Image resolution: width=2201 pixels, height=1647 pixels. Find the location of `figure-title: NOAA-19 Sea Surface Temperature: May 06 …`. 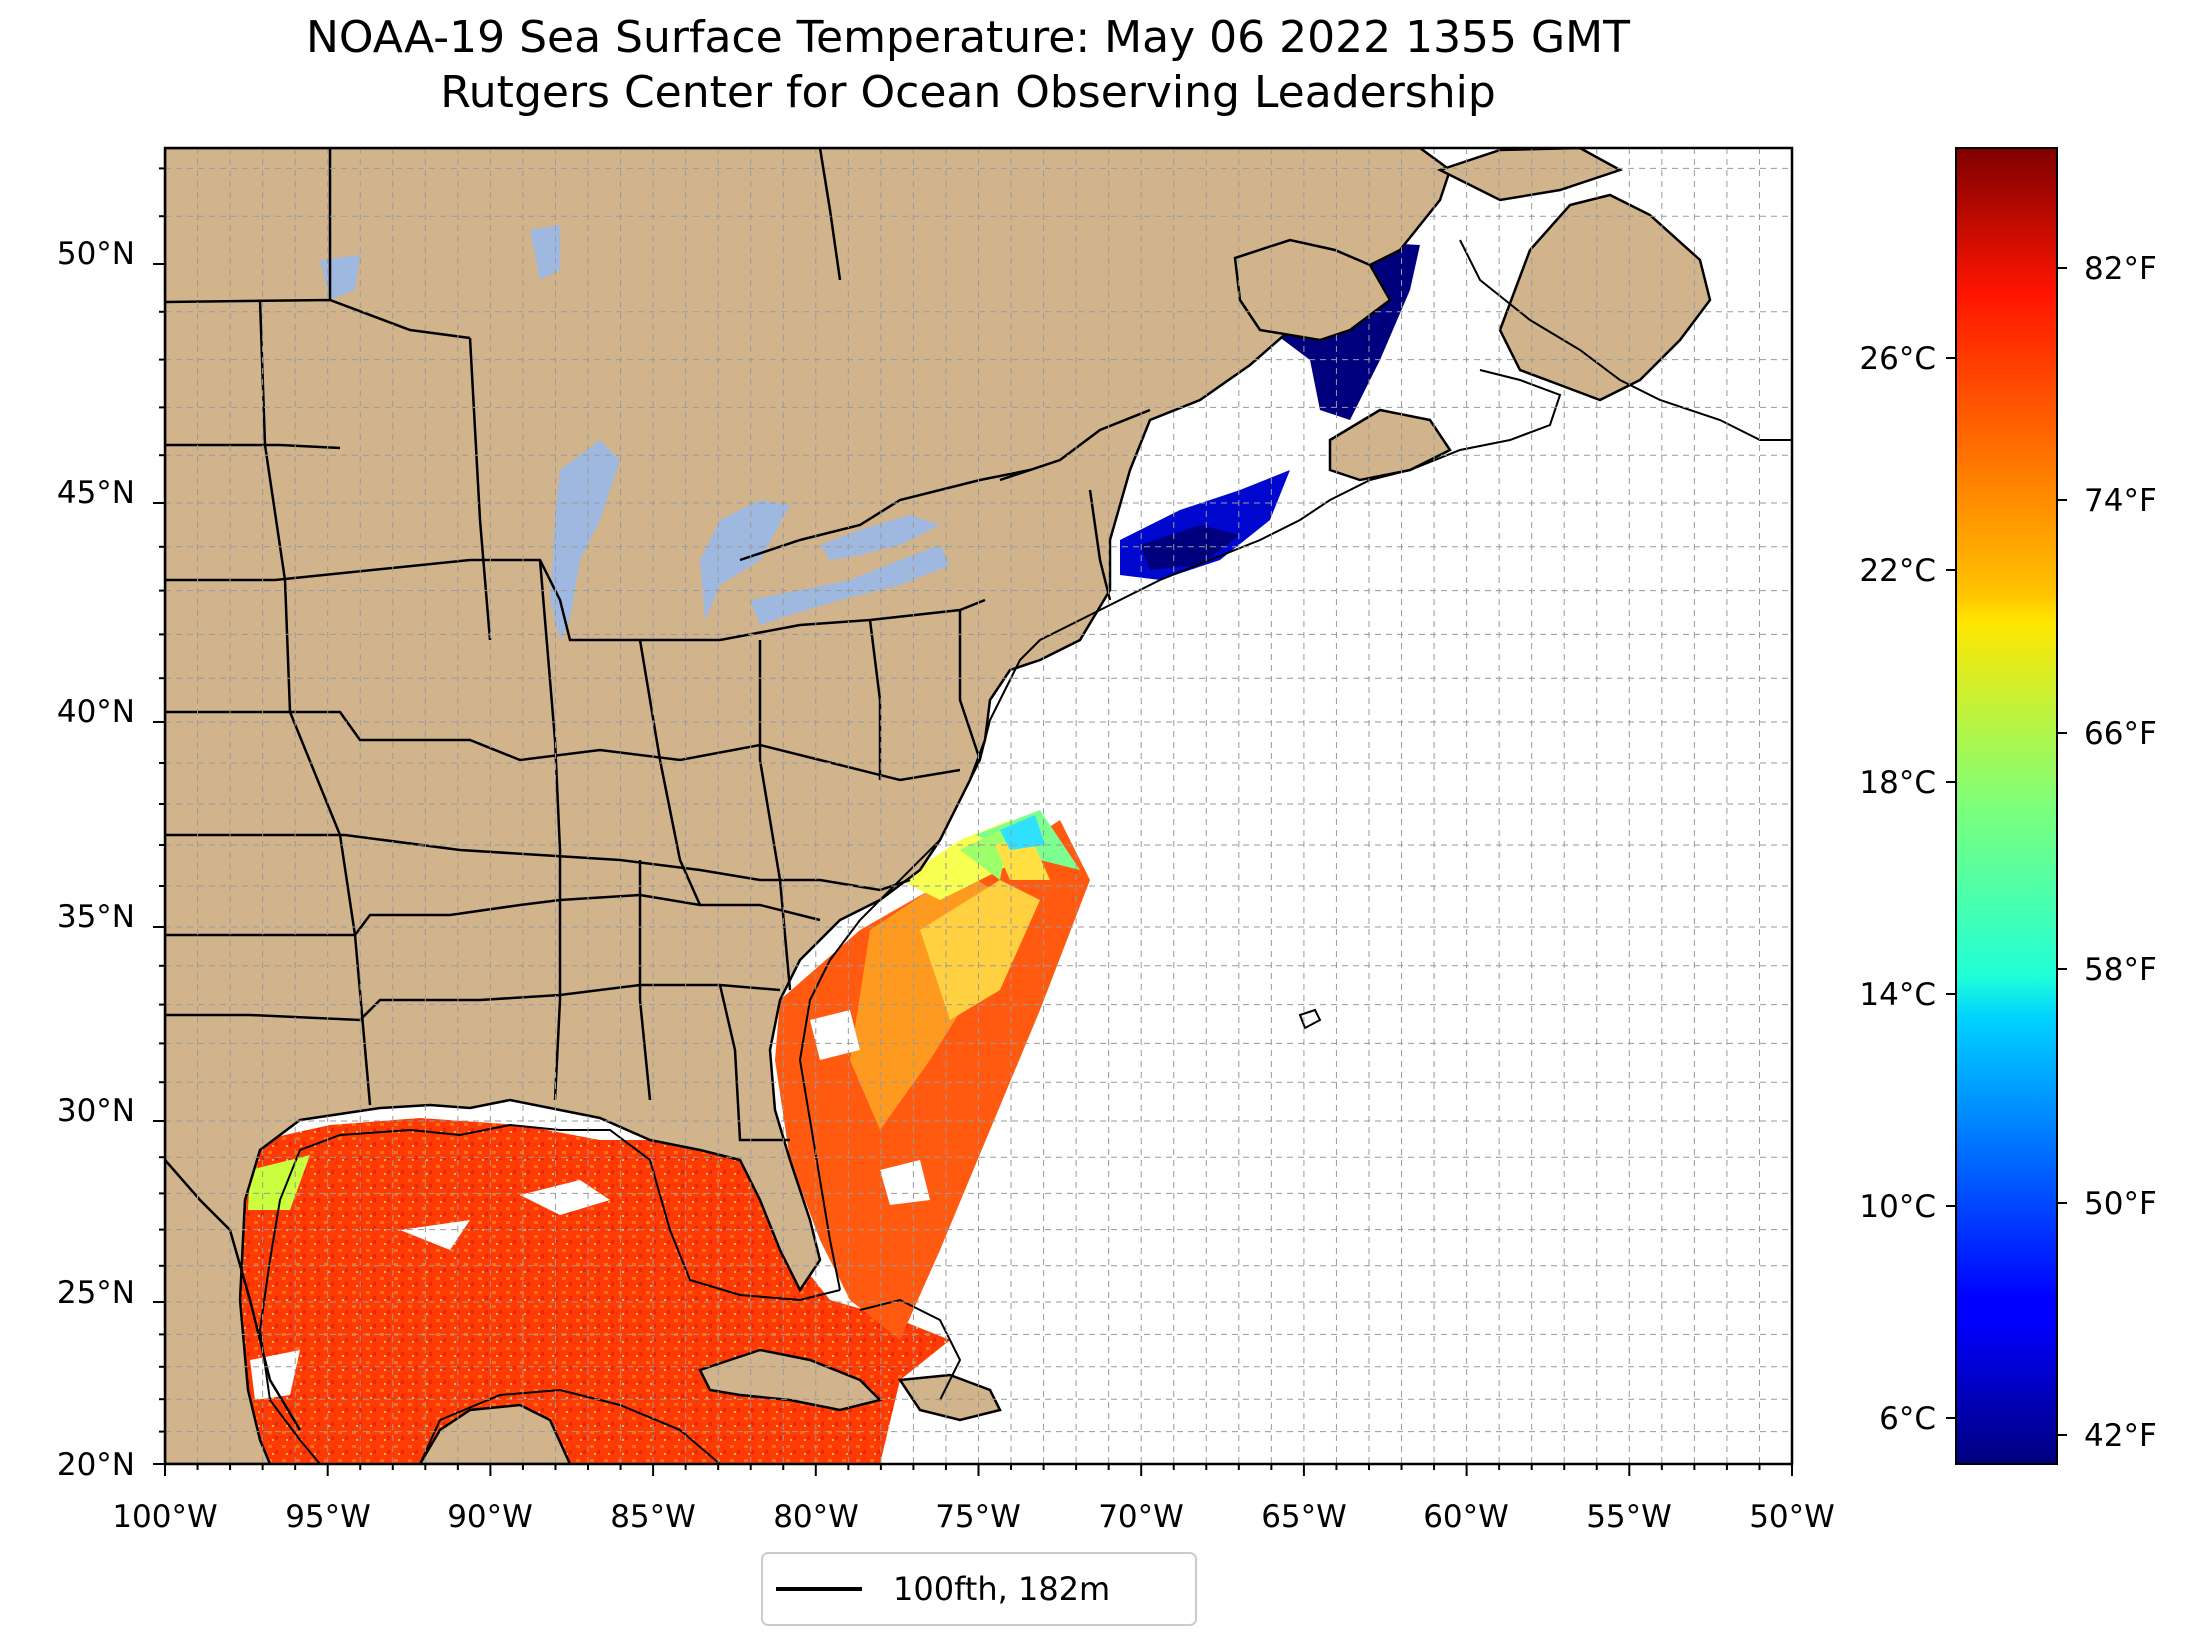

figure-title: NOAA-19 Sea Surface Temperature: May 06 … is located at coordinates (968, 37).